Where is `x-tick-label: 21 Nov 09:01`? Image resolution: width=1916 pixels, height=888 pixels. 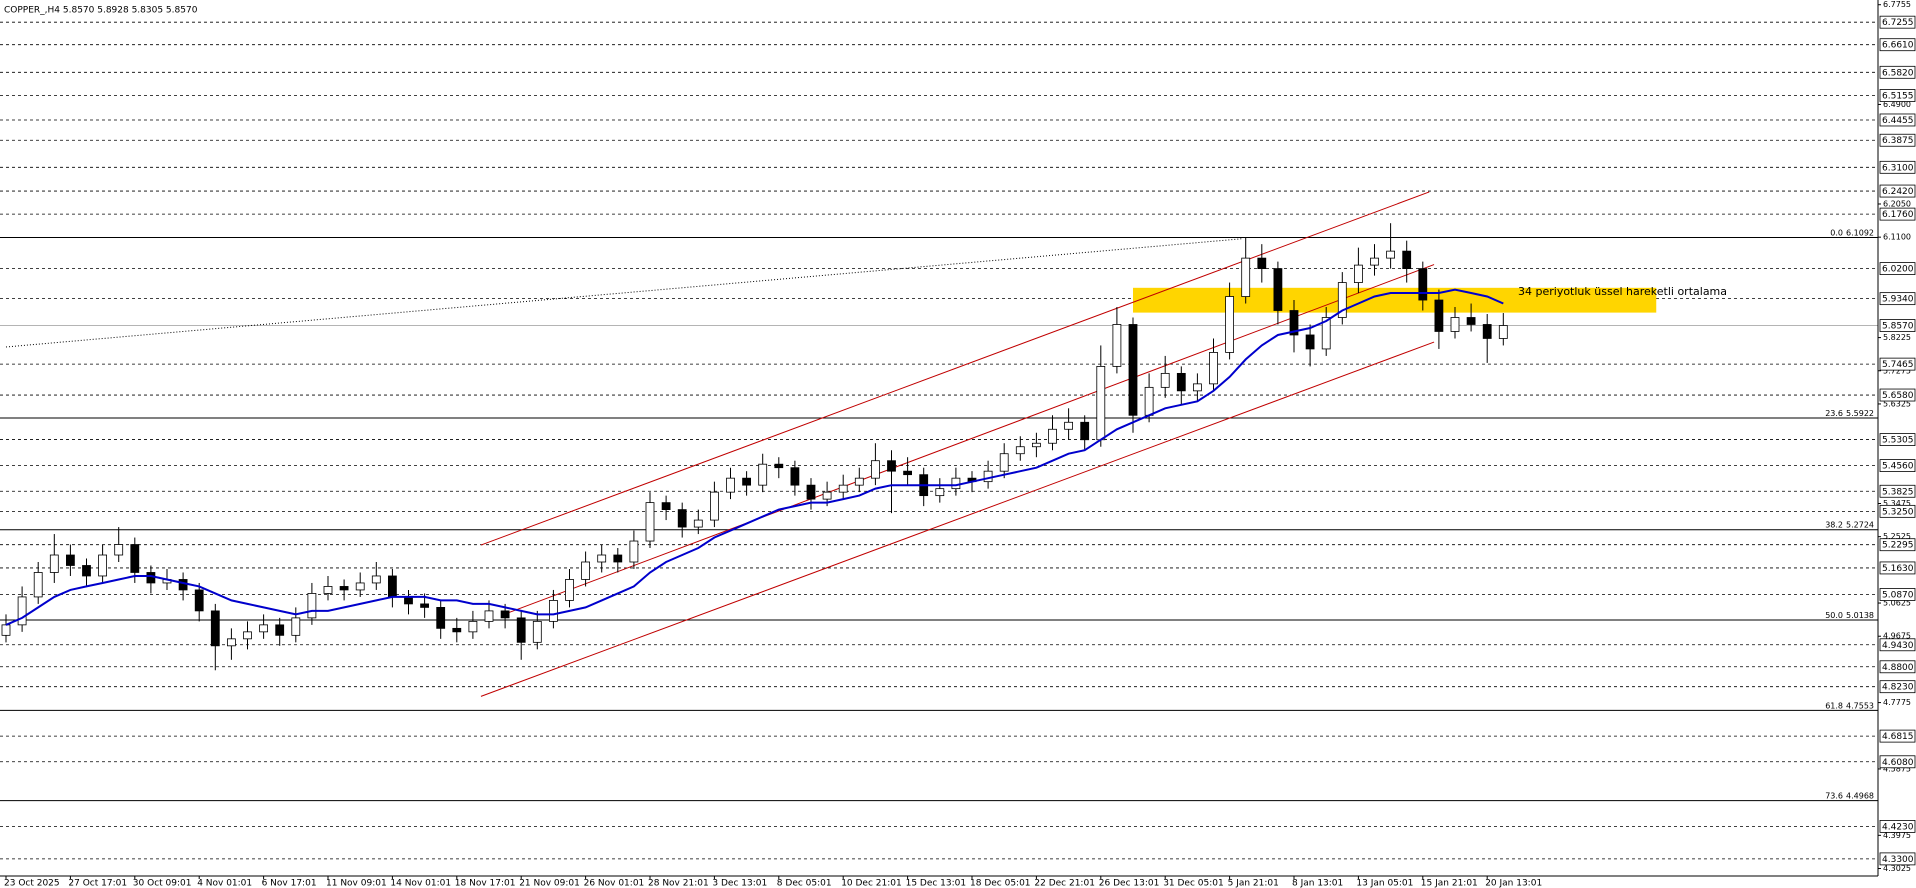 x-tick-label: 21 Nov 09:01 is located at coordinates (549, 883).